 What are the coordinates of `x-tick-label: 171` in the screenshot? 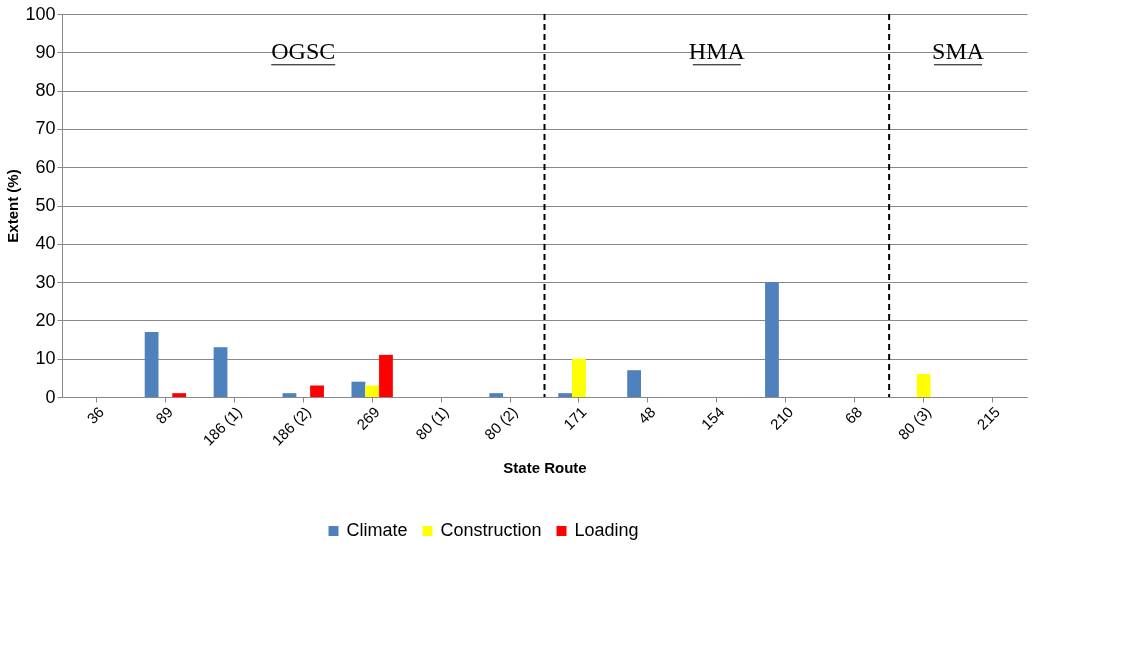 It's located at (574, 418).